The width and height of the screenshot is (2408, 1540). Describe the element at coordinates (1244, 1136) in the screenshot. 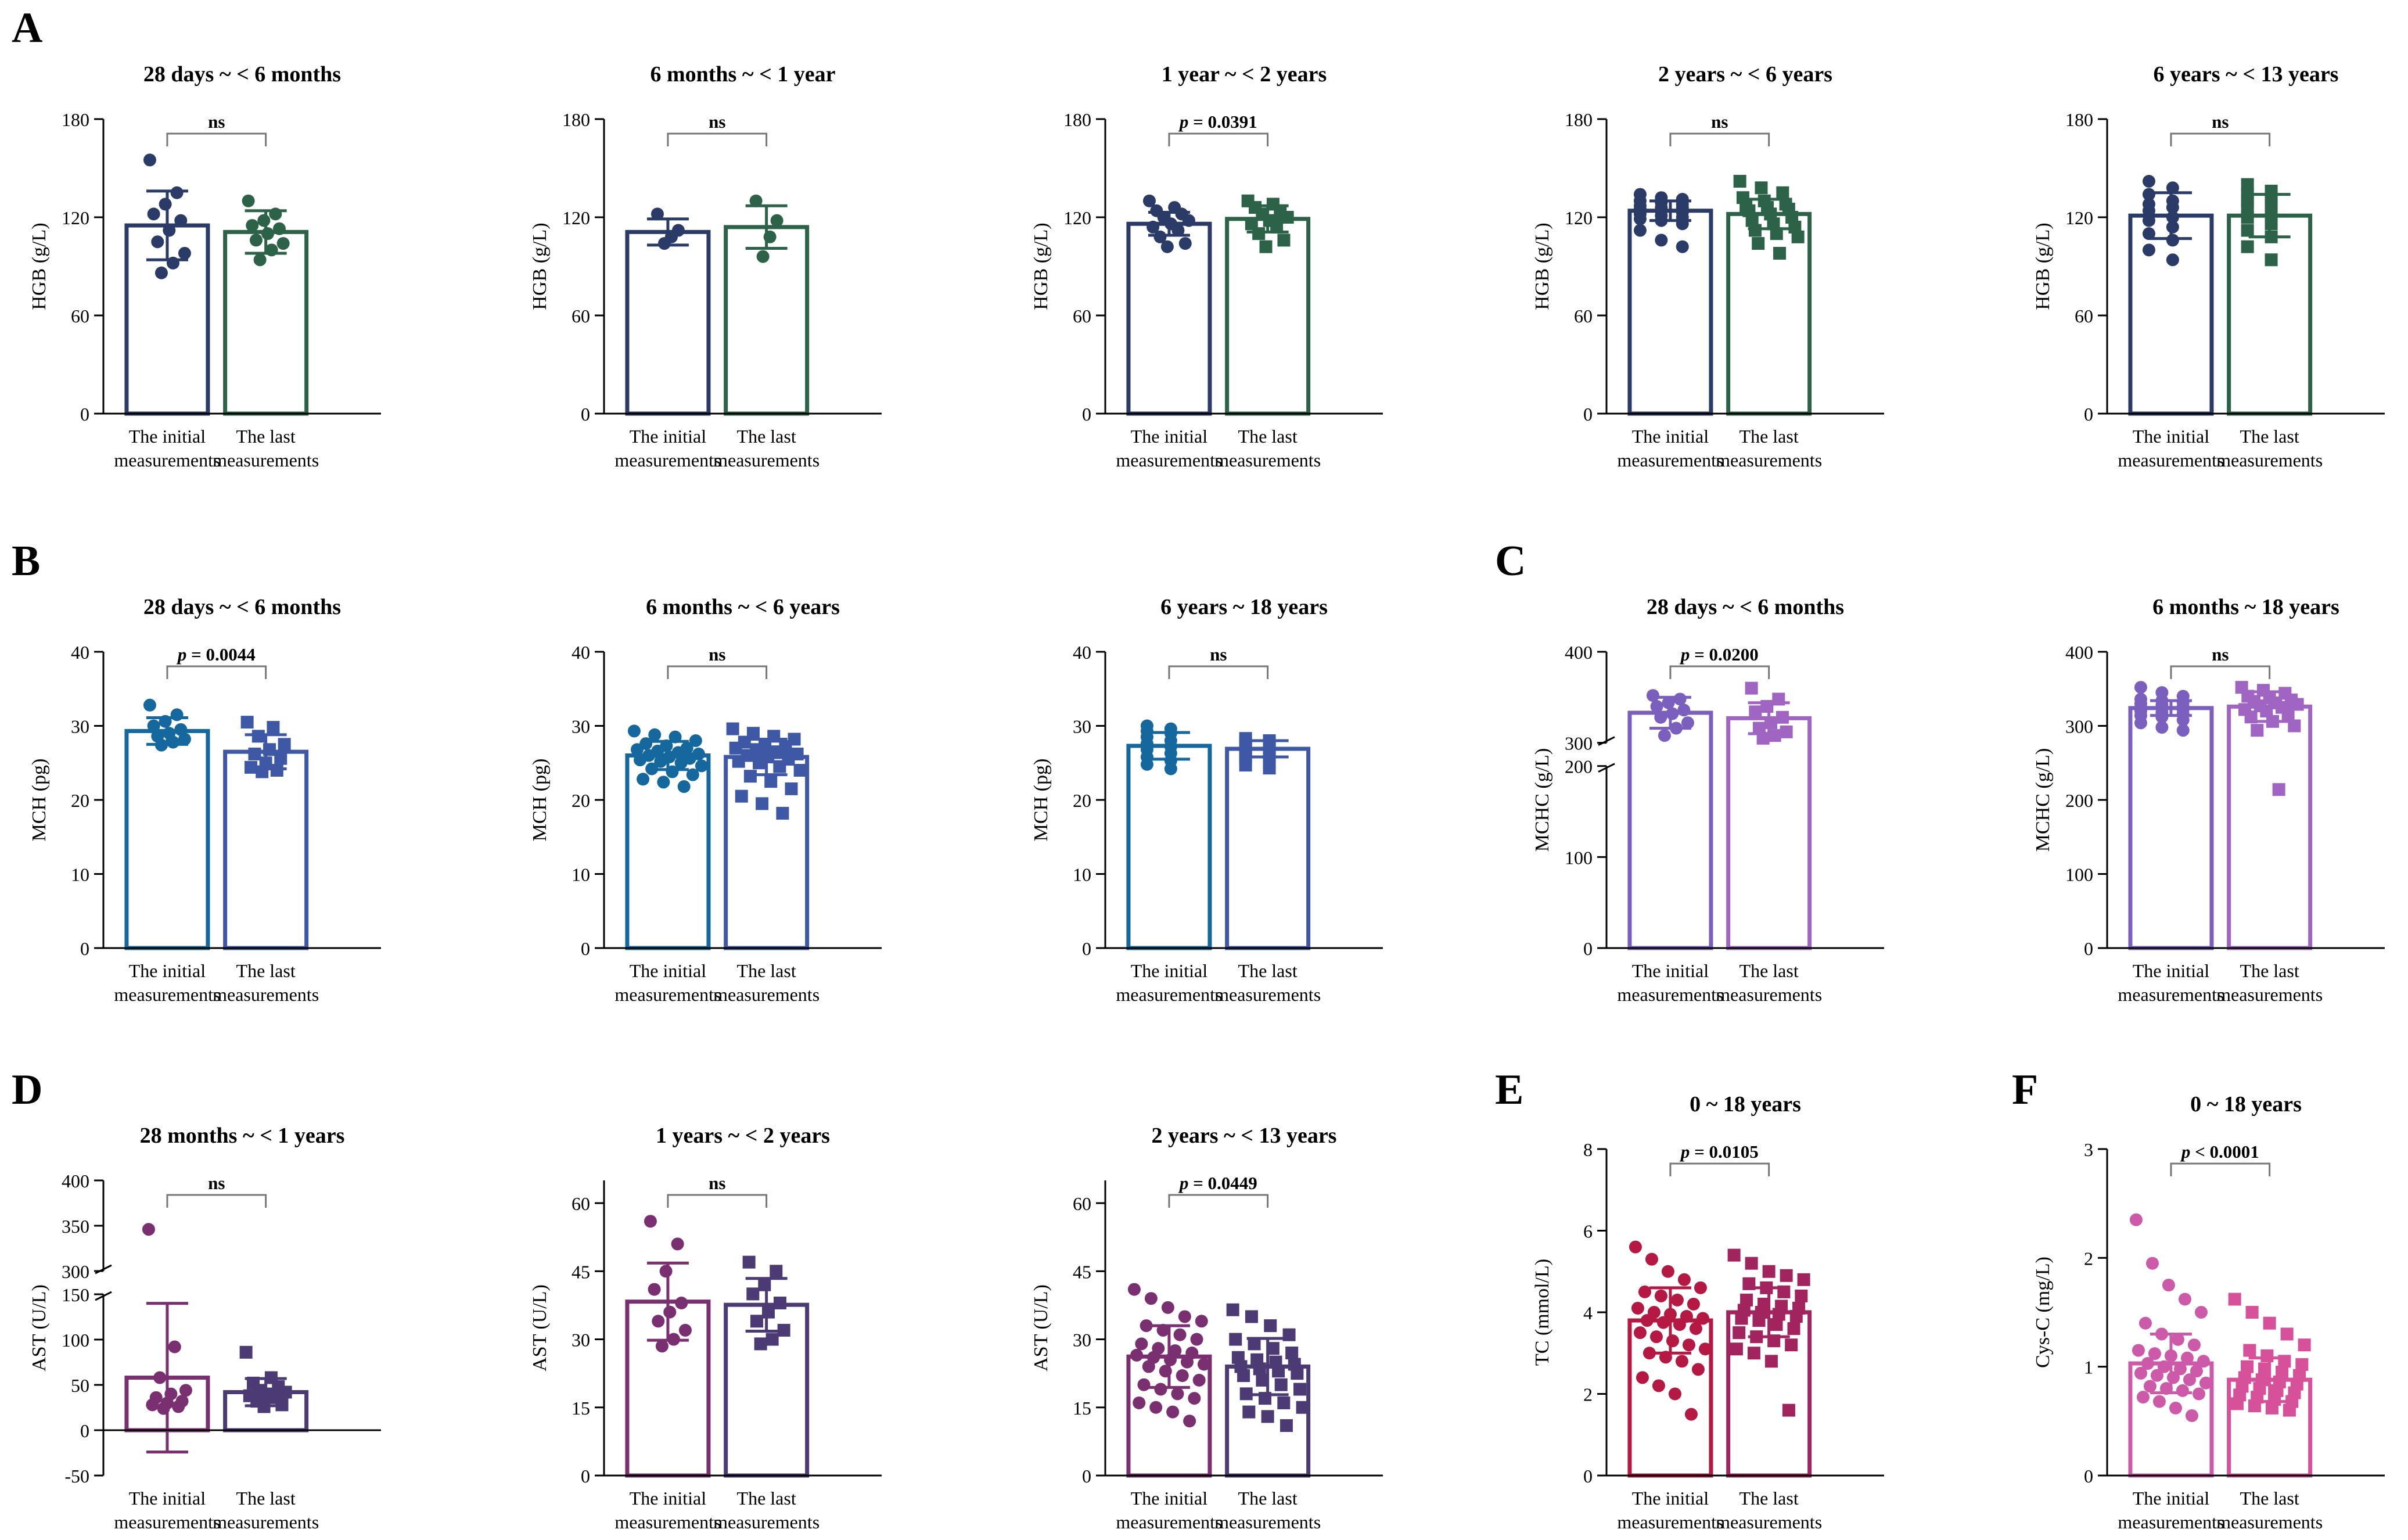

I see `chart-title: 2 years ~ < 13 years` at that location.